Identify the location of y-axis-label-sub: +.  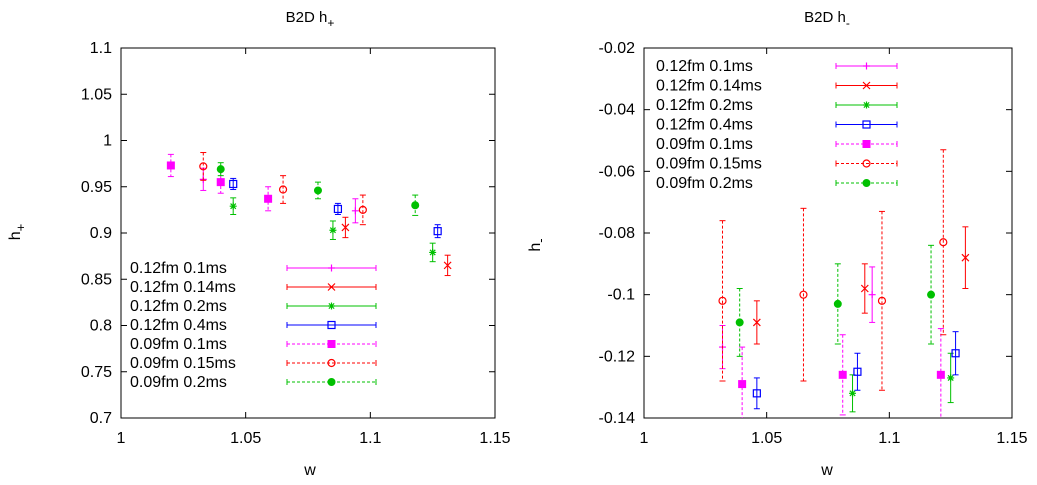
(20, 228).